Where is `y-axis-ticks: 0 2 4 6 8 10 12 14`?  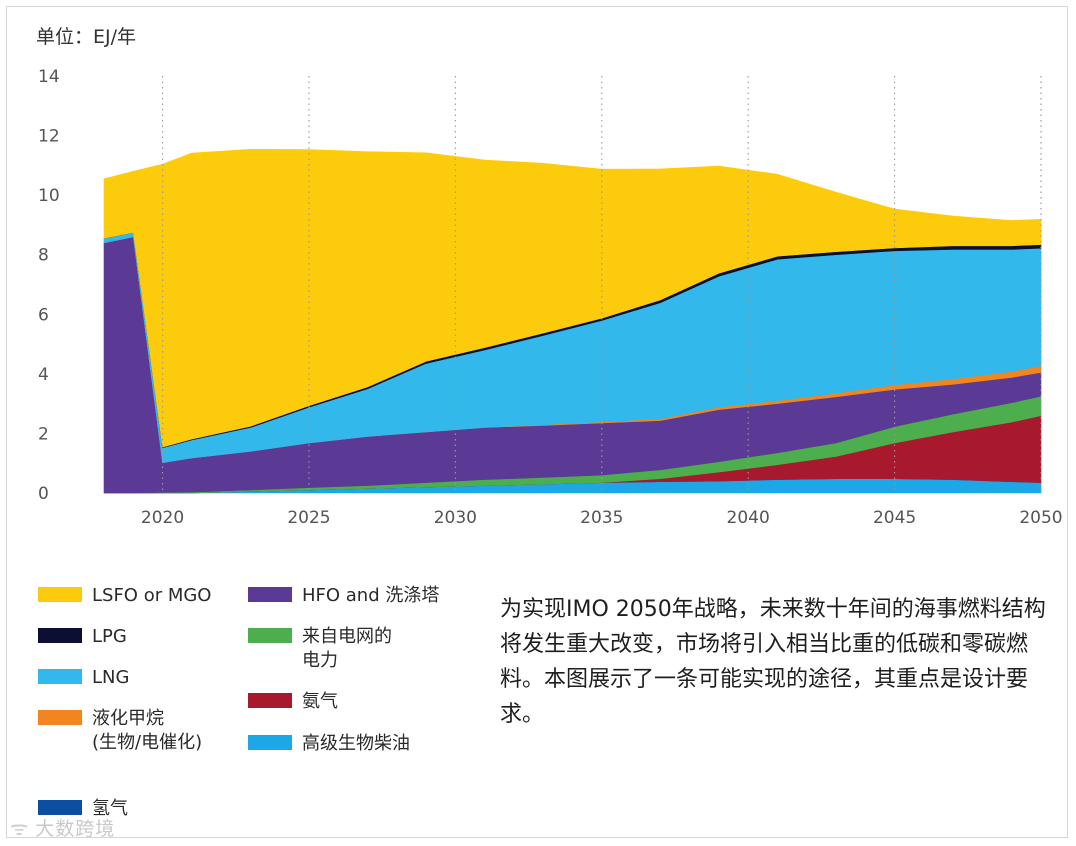
y-axis-ticks: 0 2 4 6 8 10 12 14 is located at coordinates (49, 285).